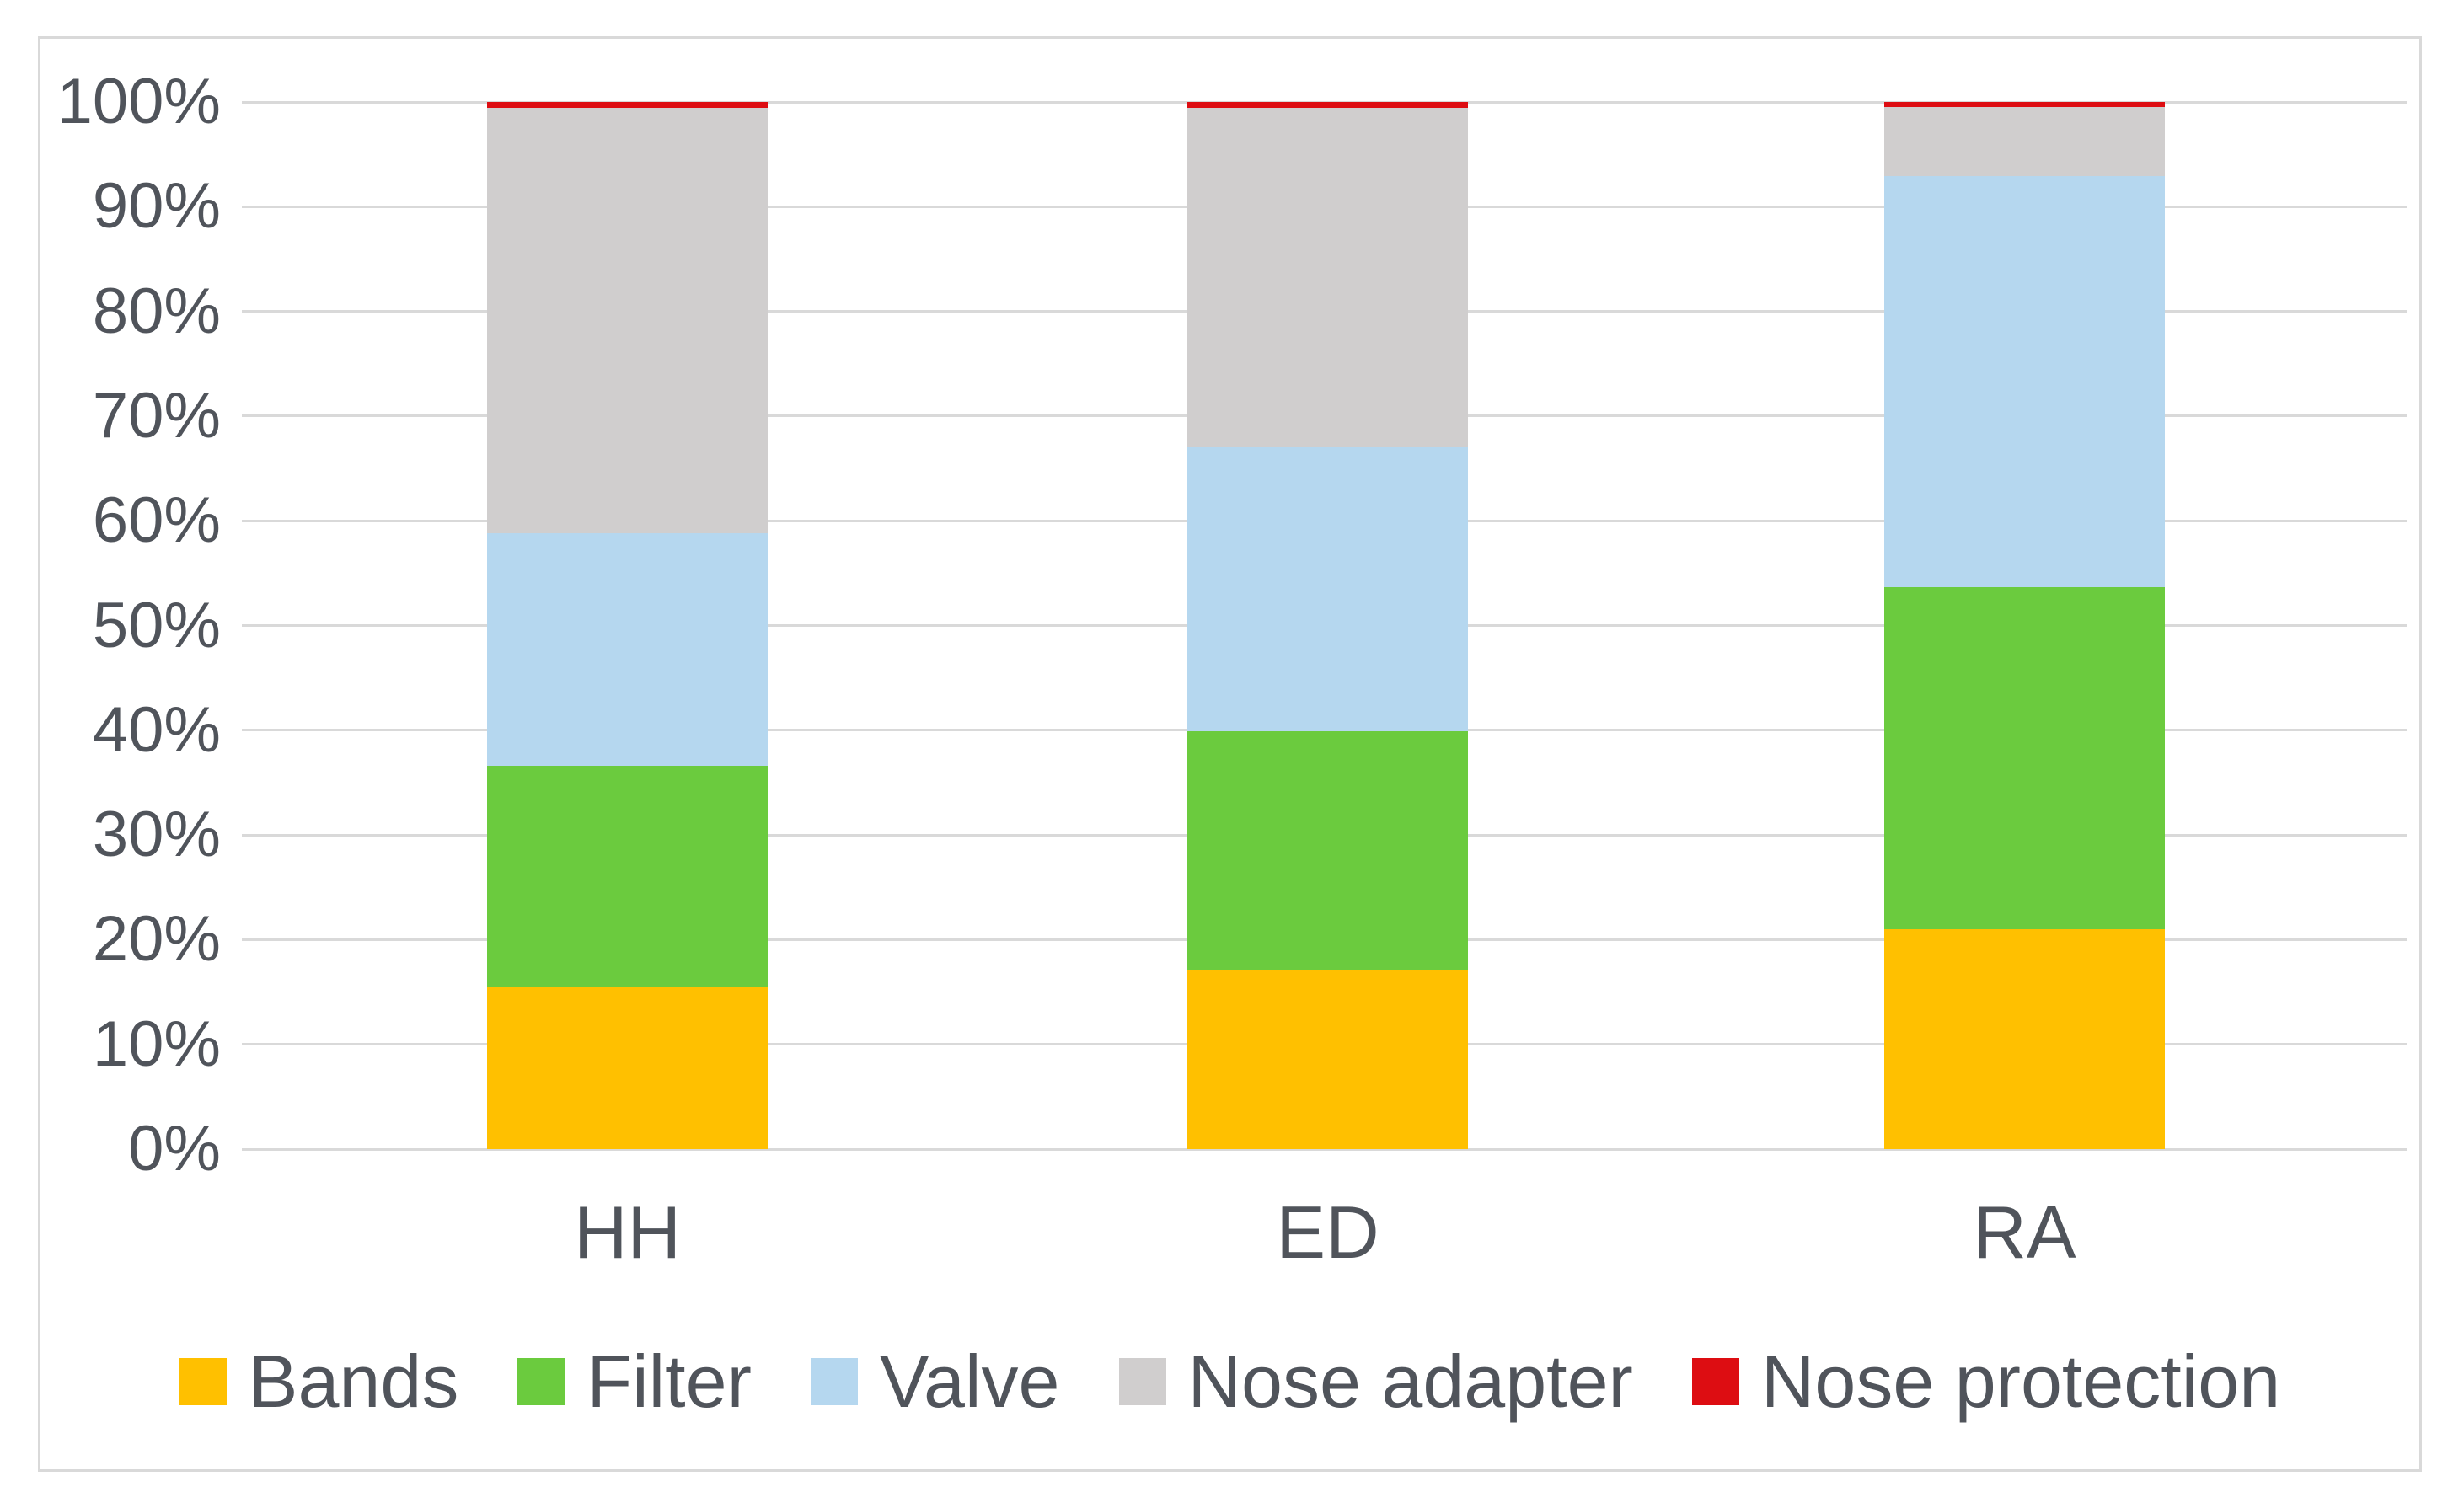  I want to click on y-axis-tick-label: 80%, so click(156, 311).